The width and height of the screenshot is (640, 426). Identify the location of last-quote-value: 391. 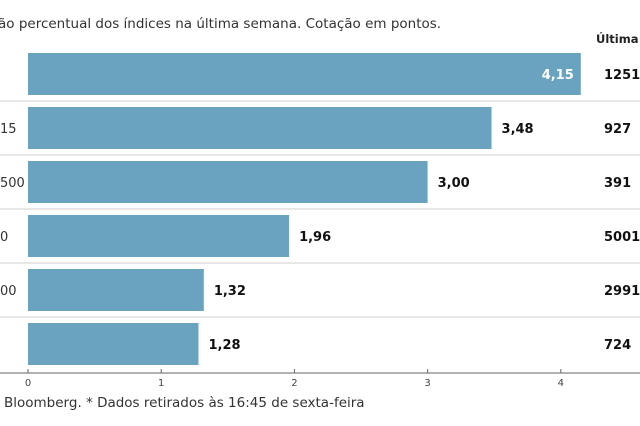
(617, 183).